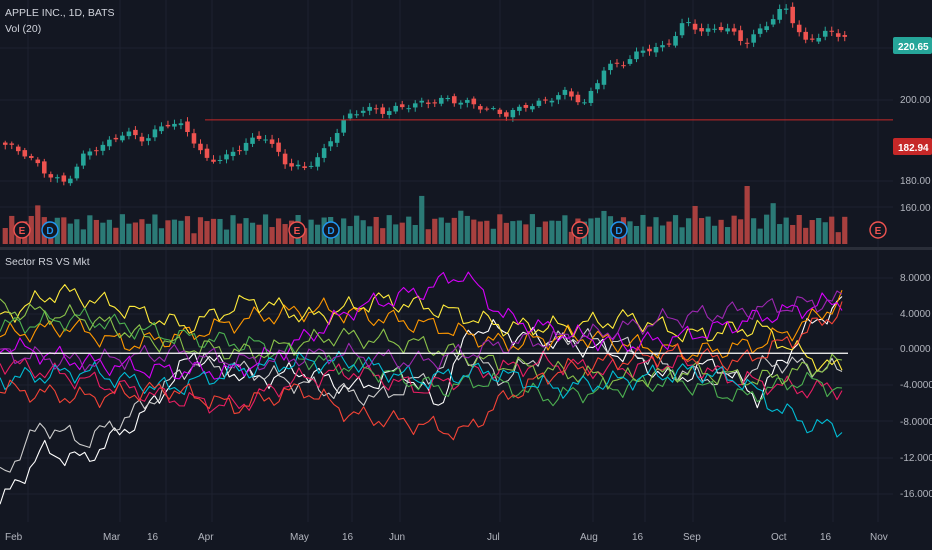 The height and width of the screenshot is (550, 932). I want to click on price-legend-title: APPLE INC., 1D, BATS, so click(60, 13).